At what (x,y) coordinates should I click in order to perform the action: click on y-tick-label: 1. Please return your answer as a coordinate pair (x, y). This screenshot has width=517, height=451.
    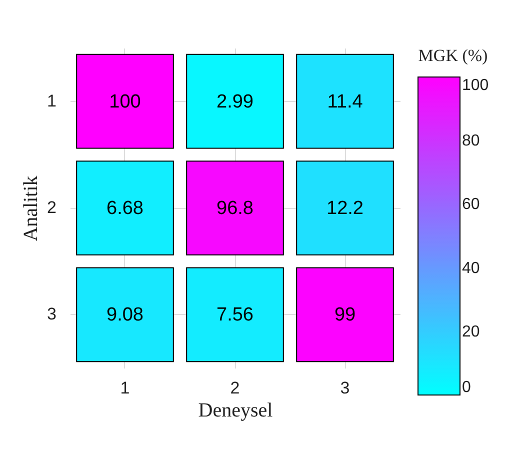
    Looking at the image, I should click on (51, 100).